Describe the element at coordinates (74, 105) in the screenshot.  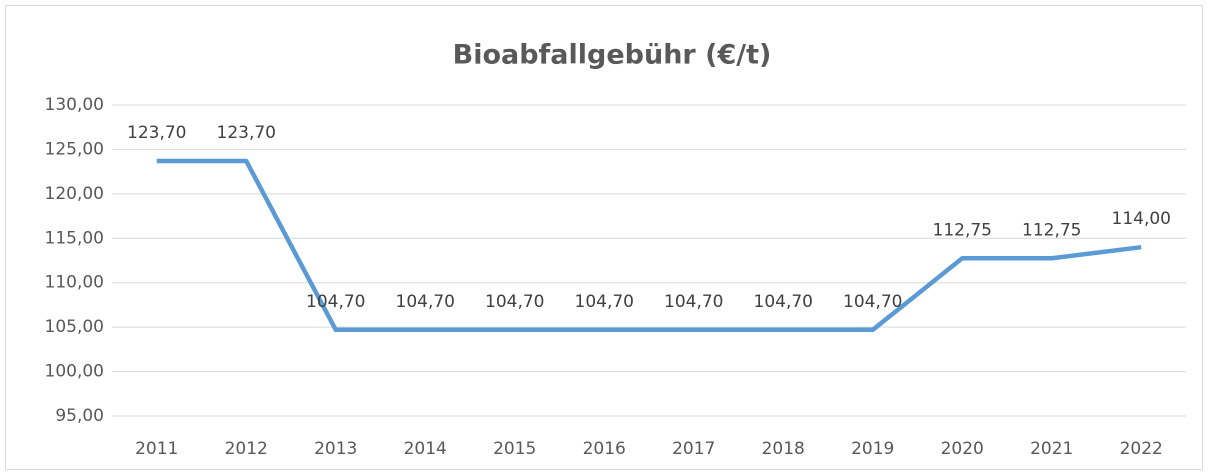
I see `y-tick-label: 130,00` at that location.